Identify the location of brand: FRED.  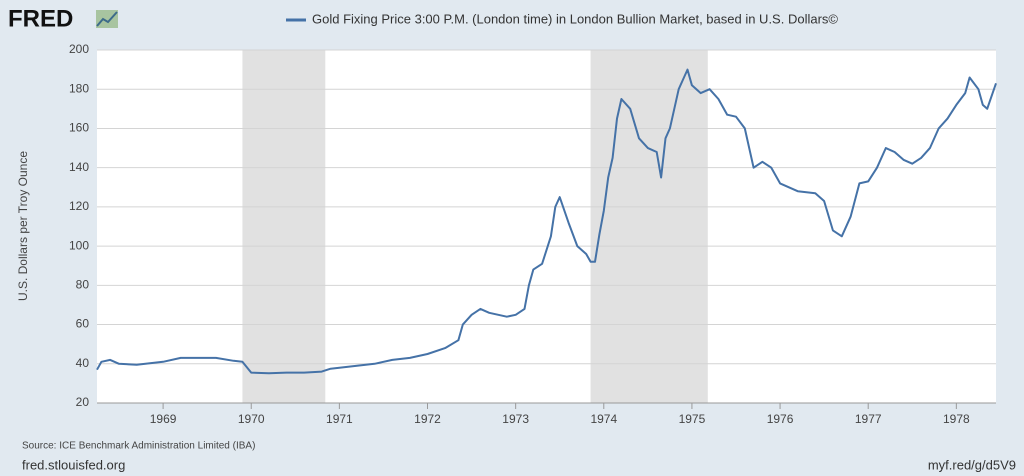
(40, 18).